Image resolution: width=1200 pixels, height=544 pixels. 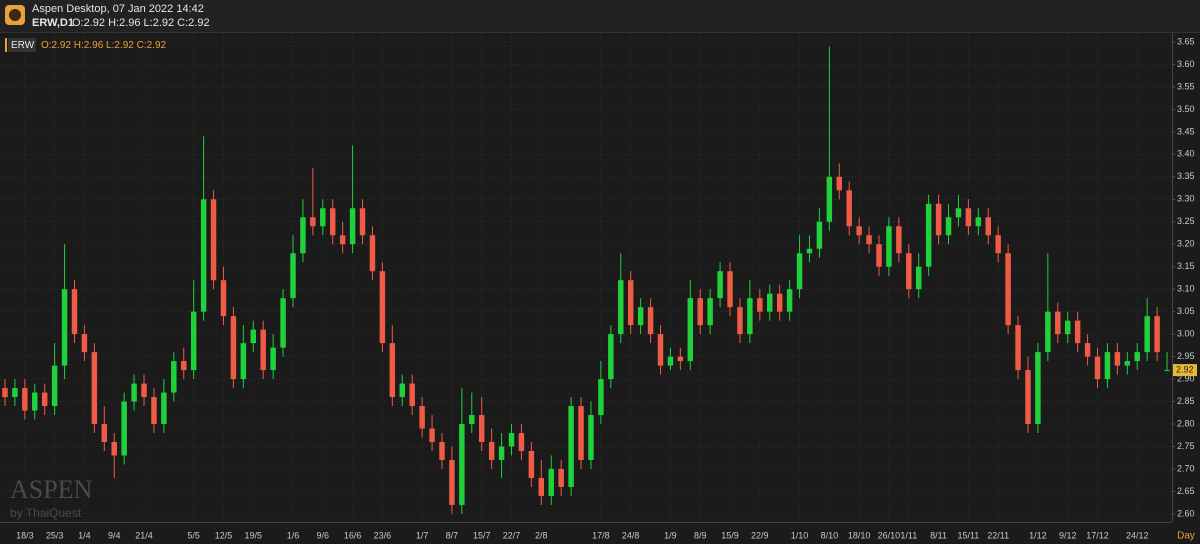 I want to click on y-tick-label: 2.95, so click(x=1186, y=356).